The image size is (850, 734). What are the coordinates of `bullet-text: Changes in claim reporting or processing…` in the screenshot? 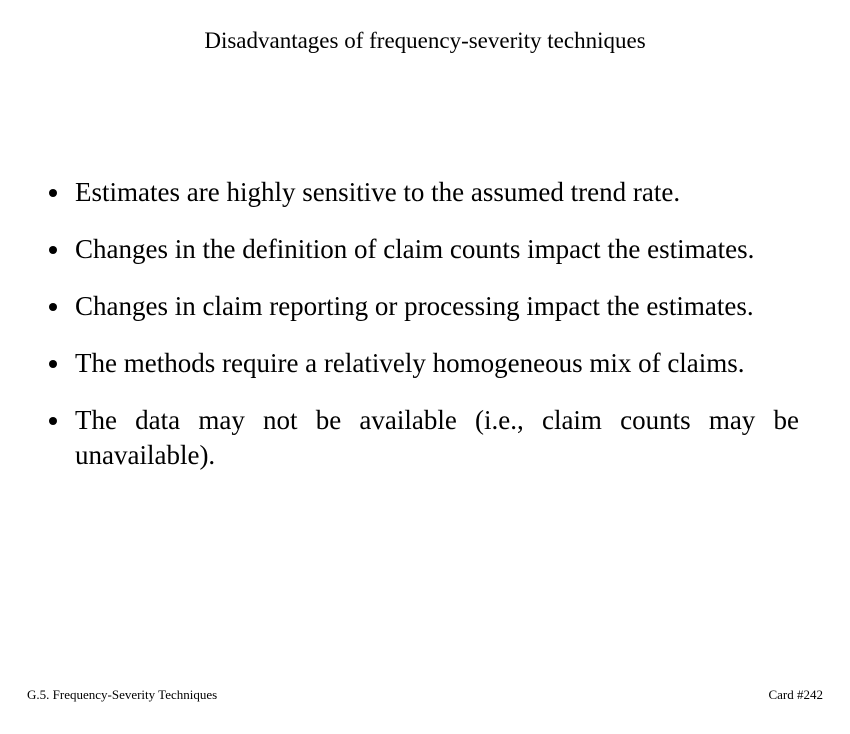 It's located at (414, 306).